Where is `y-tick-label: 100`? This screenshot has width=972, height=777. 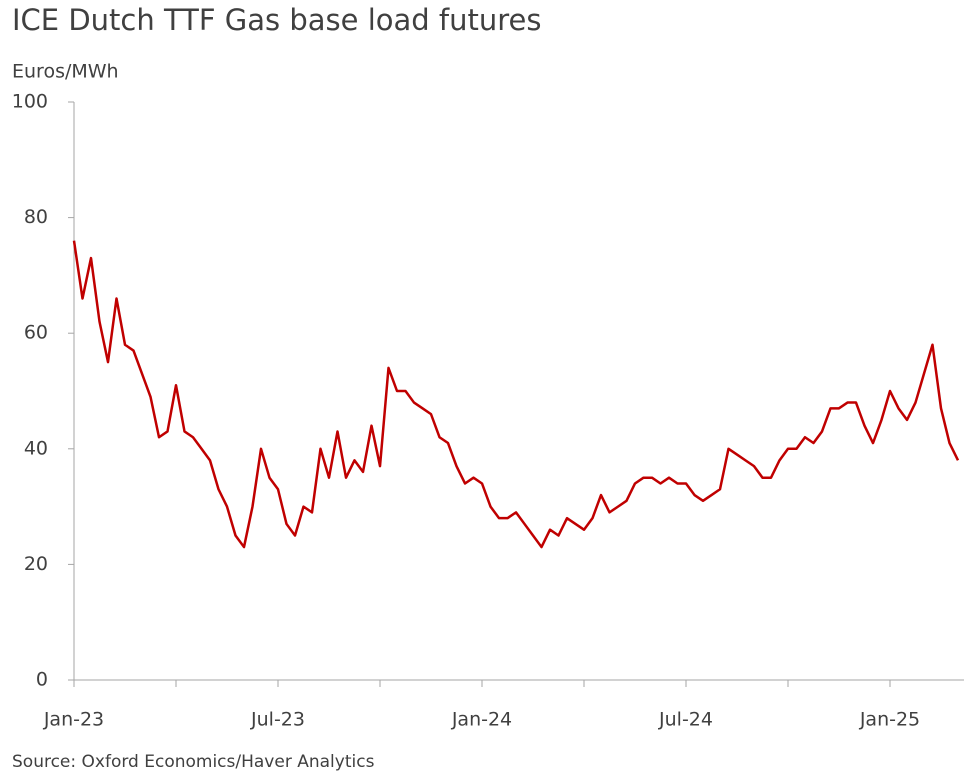 y-tick-label: 100 is located at coordinates (30, 102).